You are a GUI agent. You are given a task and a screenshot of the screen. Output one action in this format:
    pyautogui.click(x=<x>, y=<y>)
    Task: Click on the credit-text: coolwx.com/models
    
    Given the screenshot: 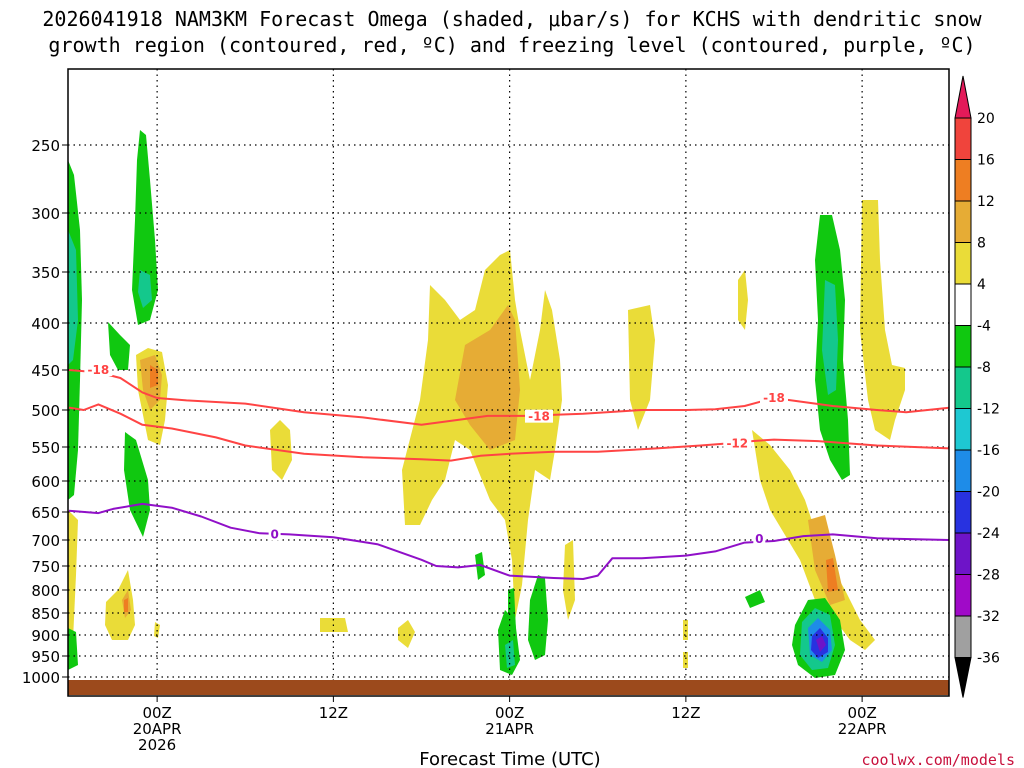 What is the action you would take?
    pyautogui.click(x=938, y=759)
    